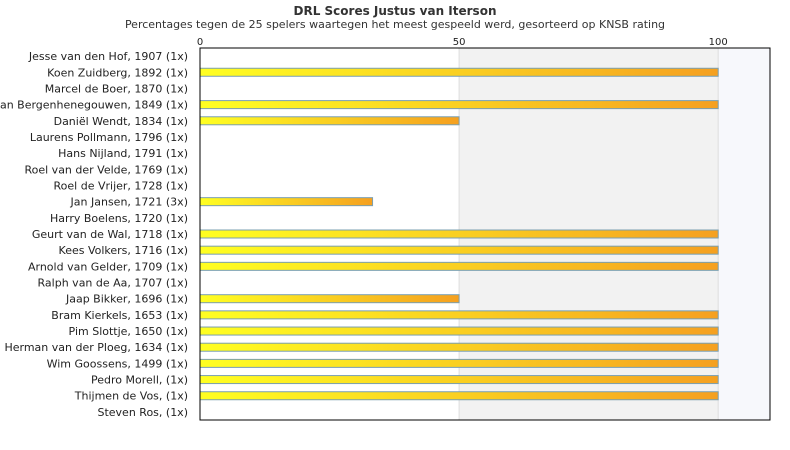  I want to click on category-label: Geurt van de Wal, 1718 (1x), so click(110, 234).